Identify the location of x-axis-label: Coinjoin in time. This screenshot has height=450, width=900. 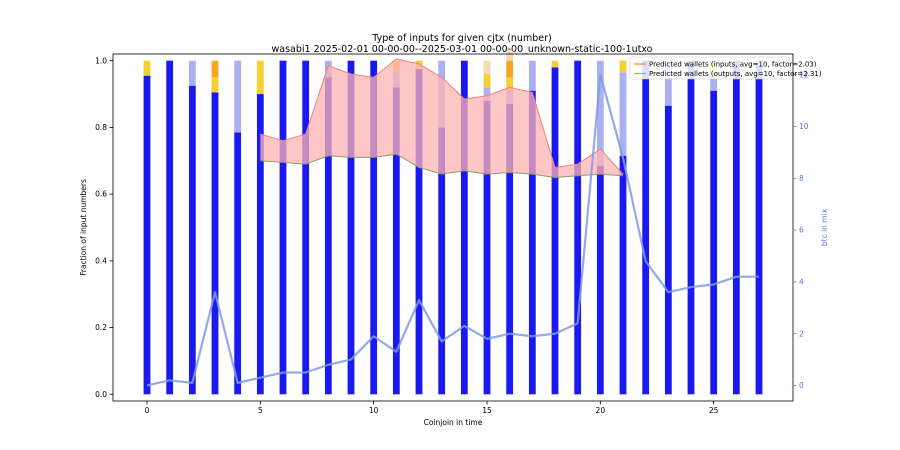
(453, 422).